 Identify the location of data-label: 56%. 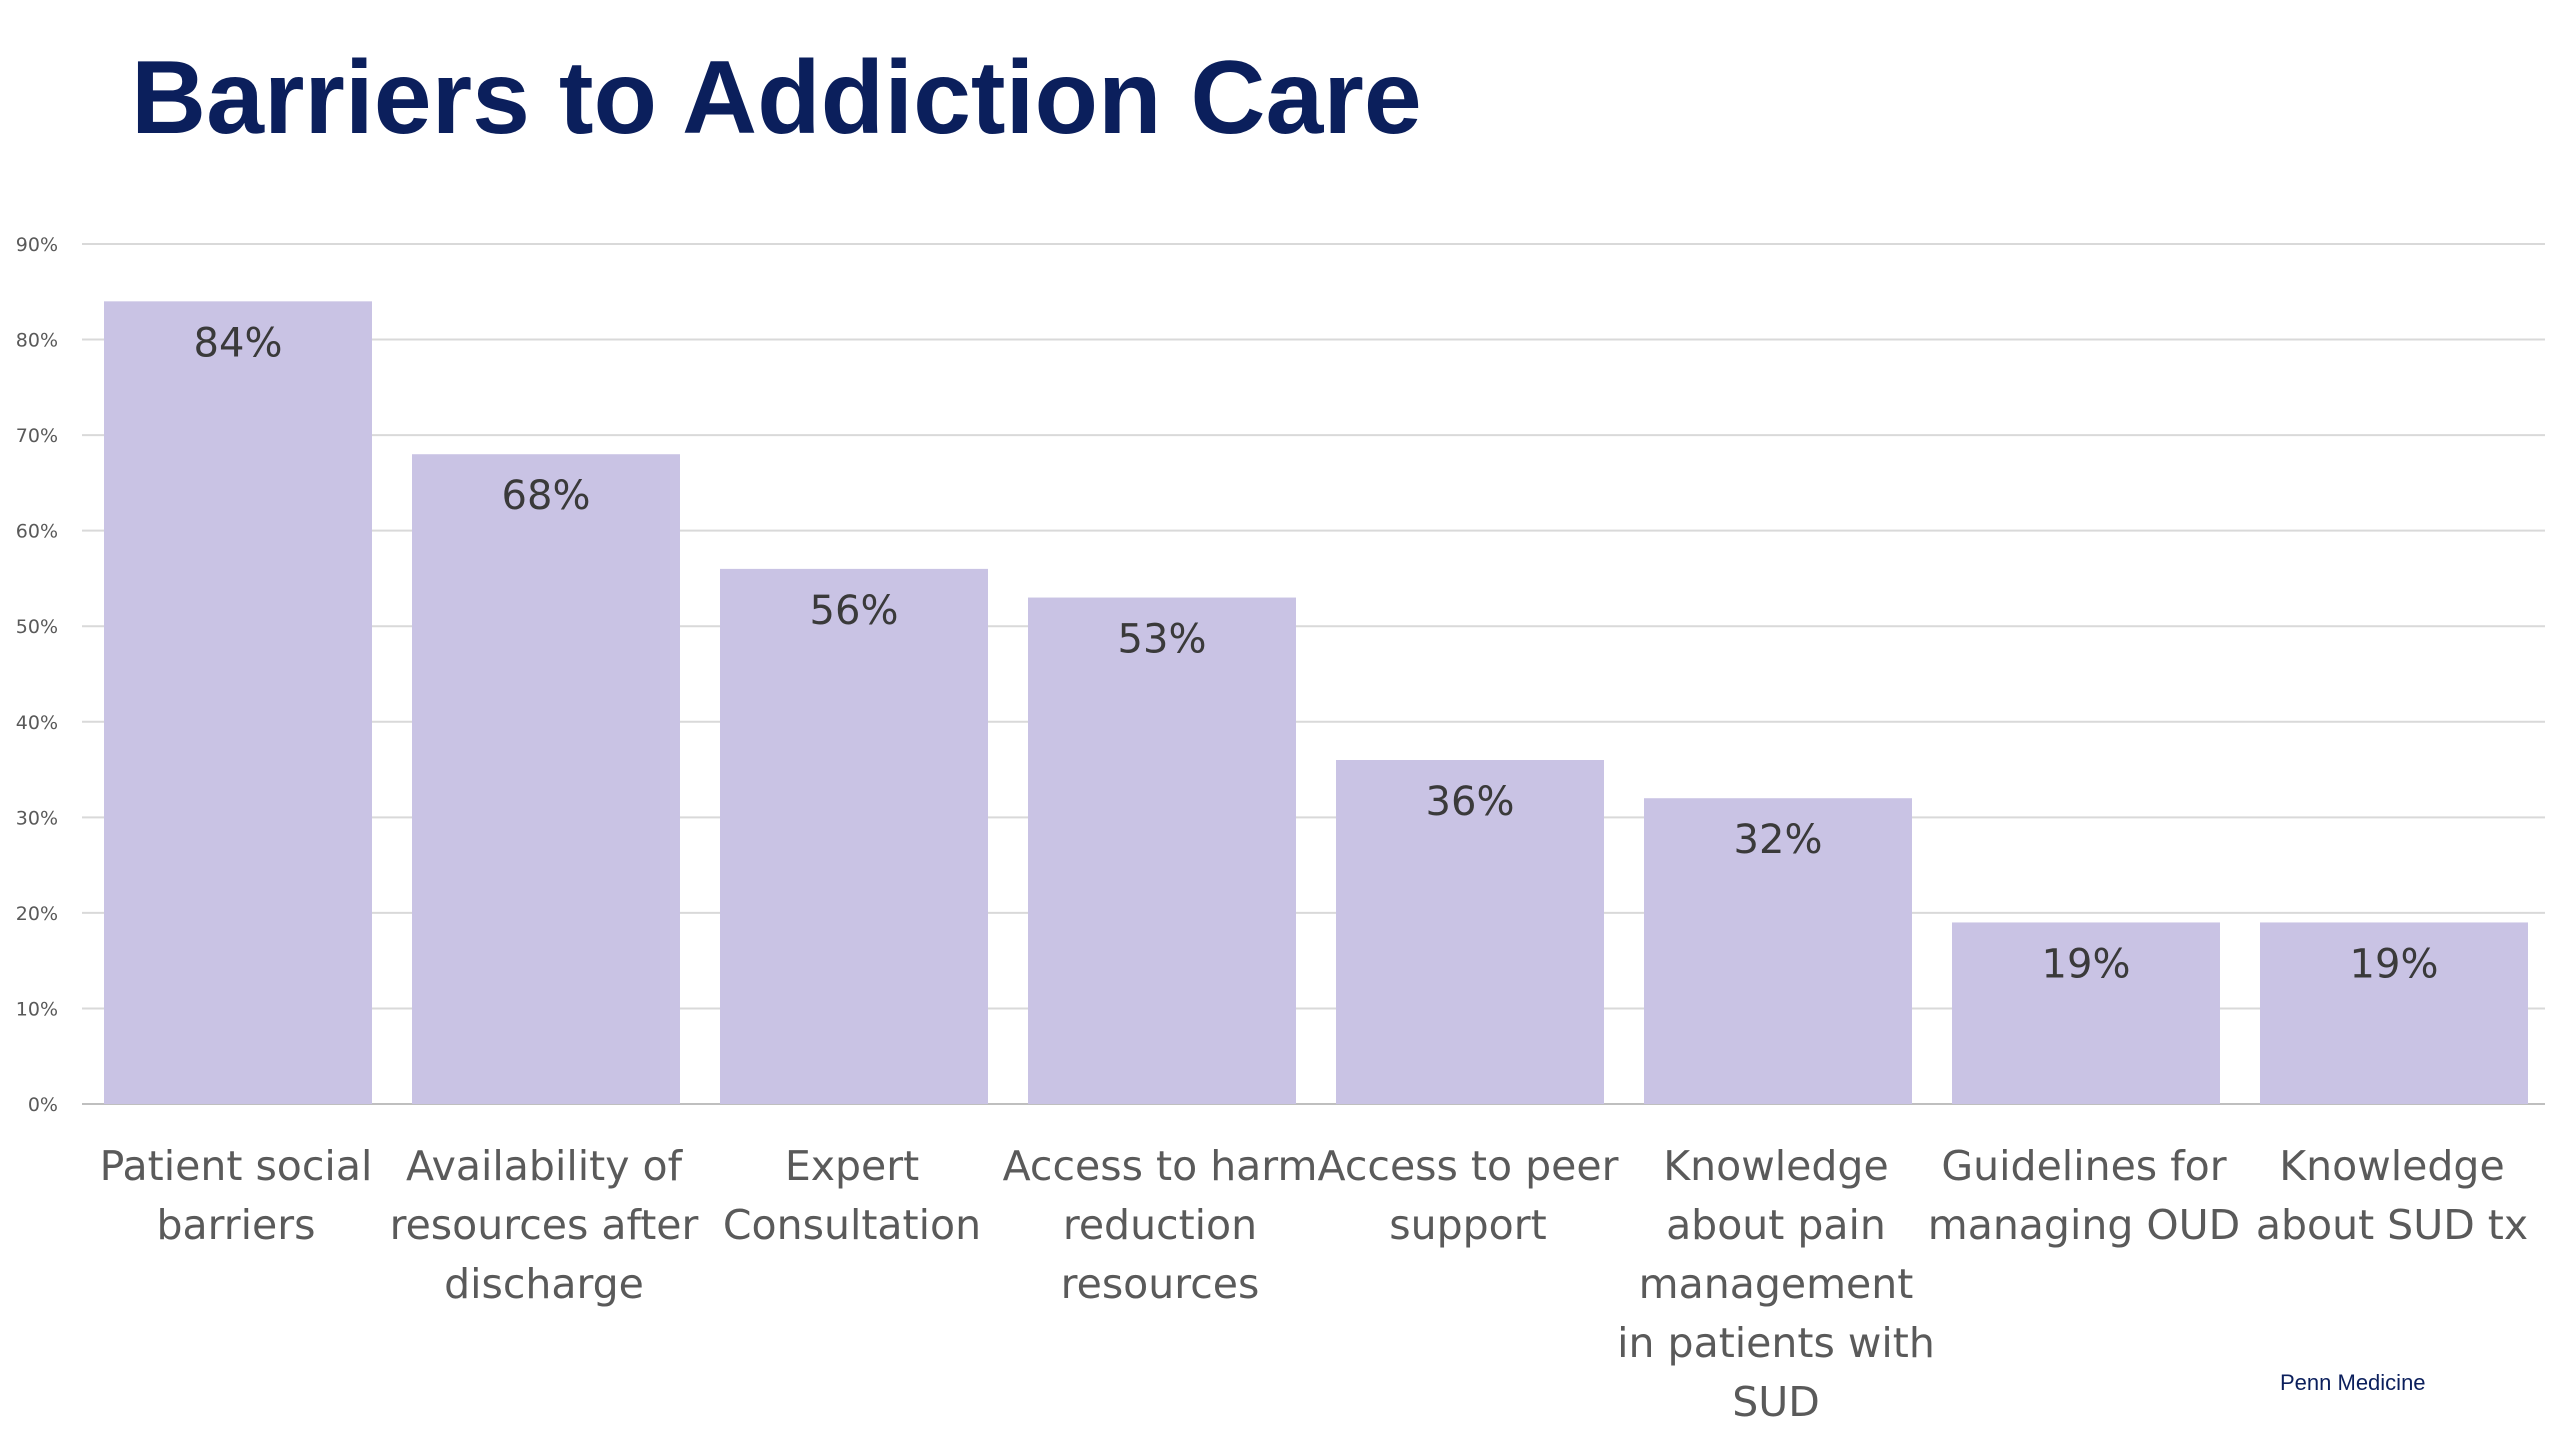
(854, 611).